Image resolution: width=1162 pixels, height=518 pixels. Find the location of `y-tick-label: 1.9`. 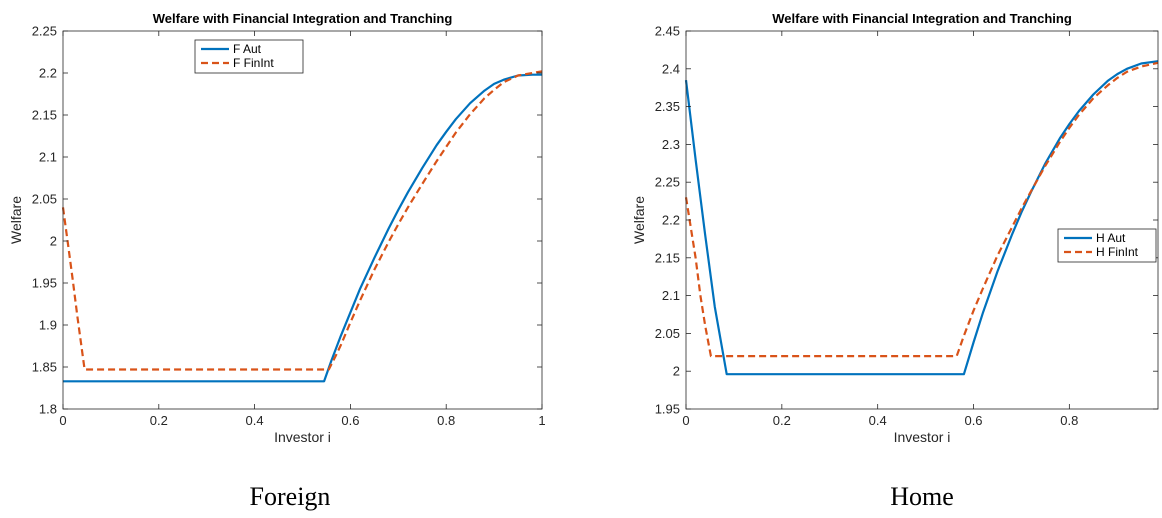

y-tick-label: 1.9 is located at coordinates (48, 325).